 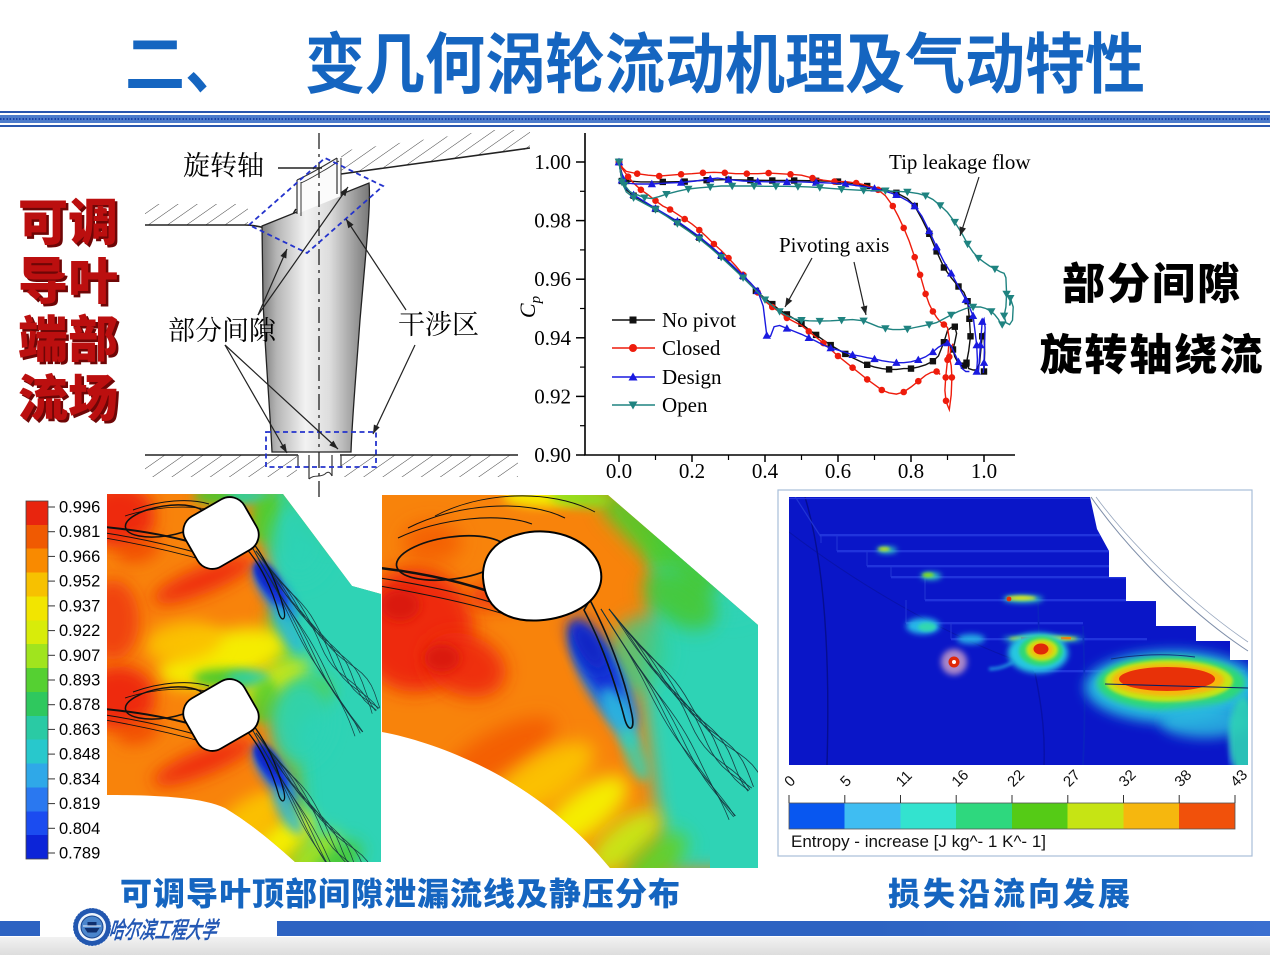 I want to click on svg-text: 0.848, so click(x=79, y=755).